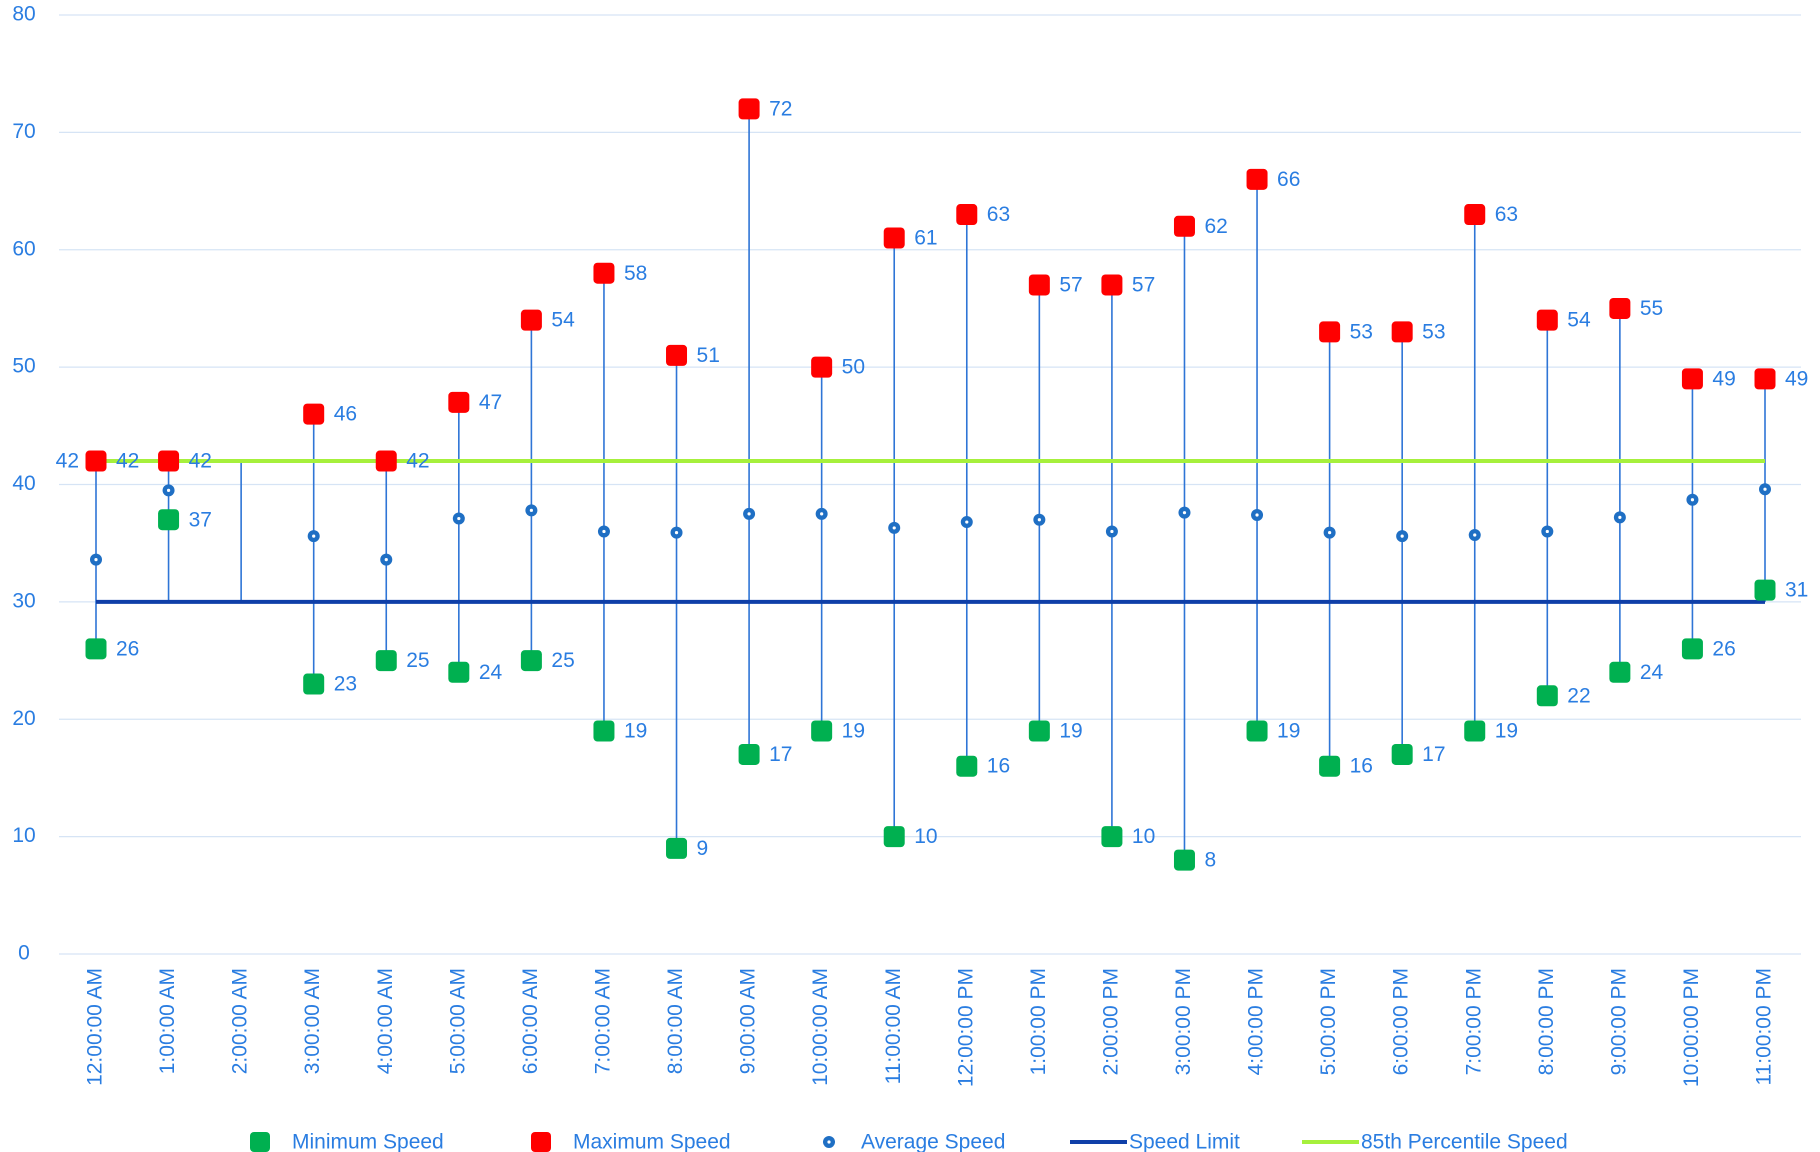 The width and height of the screenshot is (1820, 1152). Describe the element at coordinates (23, 718) in the screenshot. I see `y-tick-label: 20` at that location.